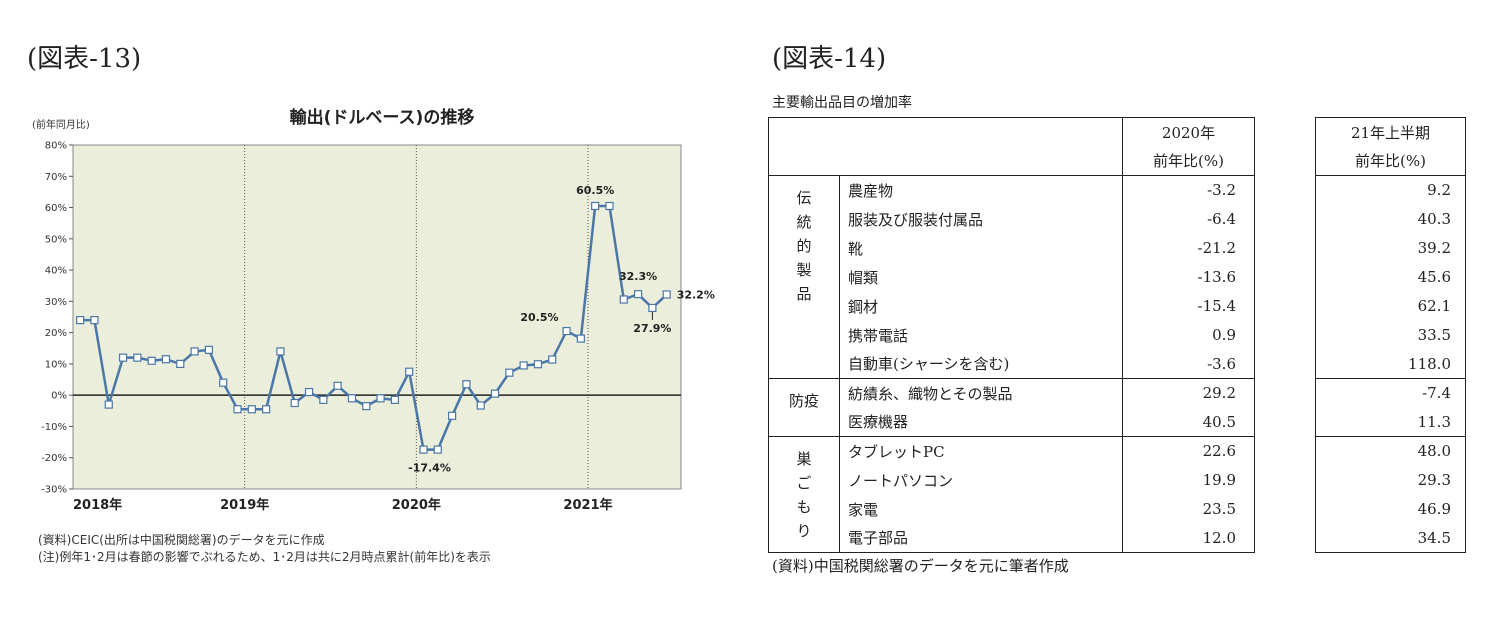 This screenshot has height=622, width=1503. I want to click on y-tick-label: 0%, so click(59, 396).